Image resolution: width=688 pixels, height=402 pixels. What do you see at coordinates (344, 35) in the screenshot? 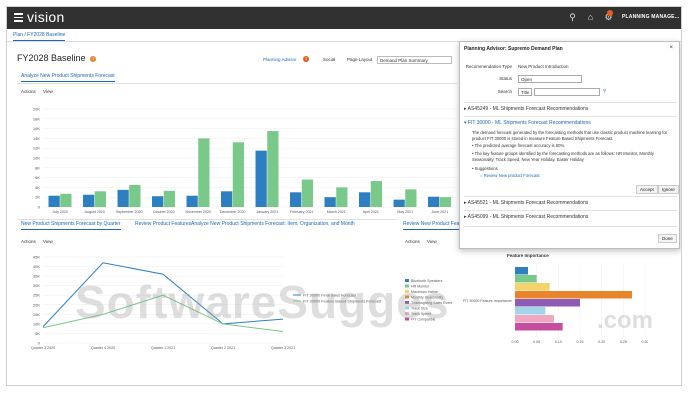
I see `plan-tab-bar: Plan / FY2028 Baseline` at bounding box center [344, 35].